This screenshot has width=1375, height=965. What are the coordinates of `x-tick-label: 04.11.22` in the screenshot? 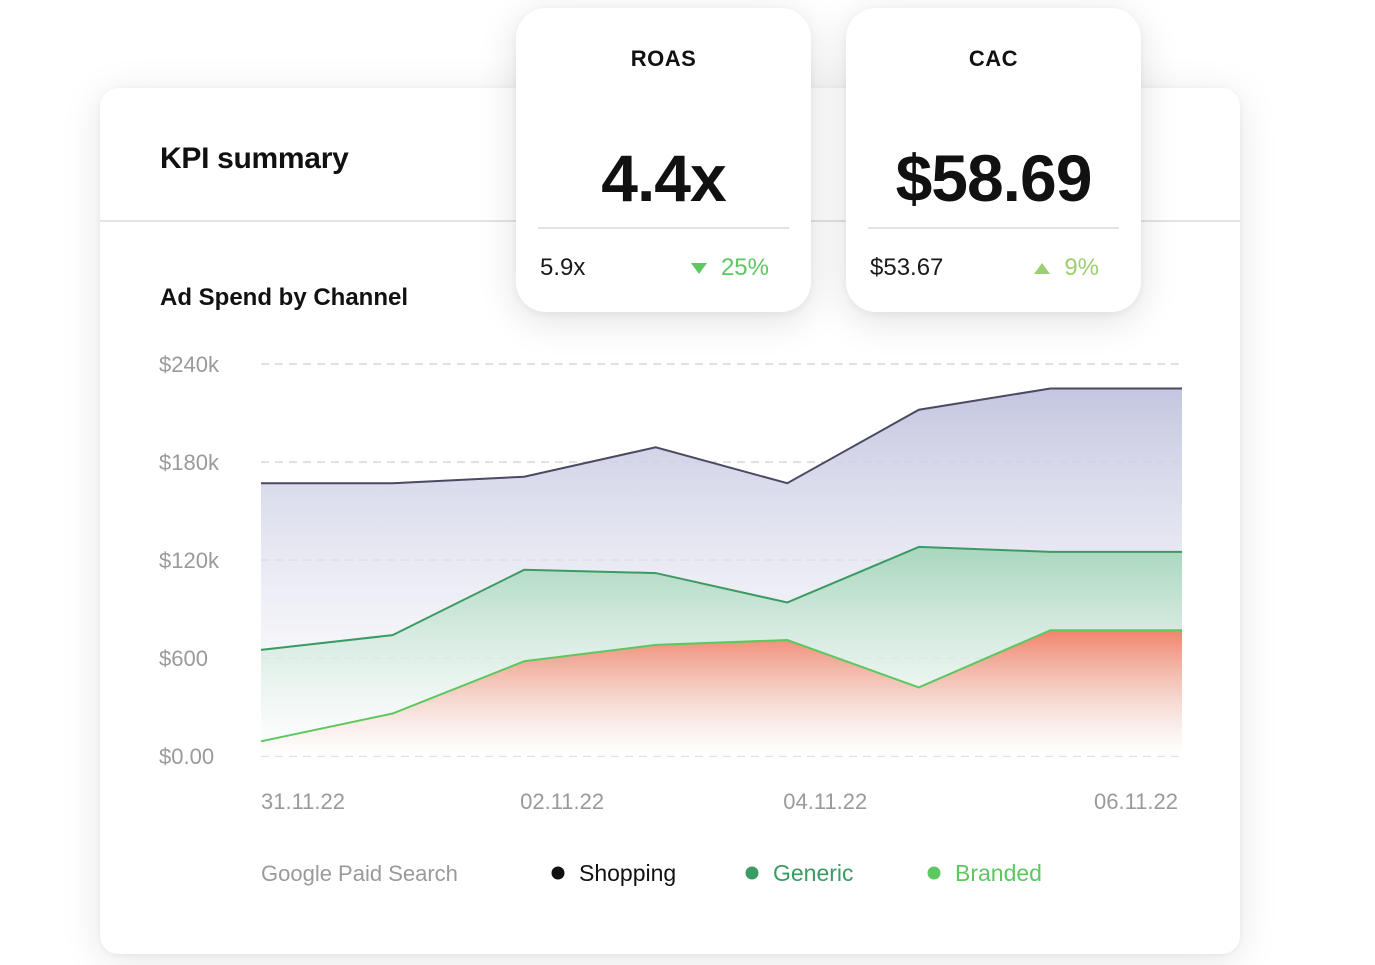 It's located at (825, 801).